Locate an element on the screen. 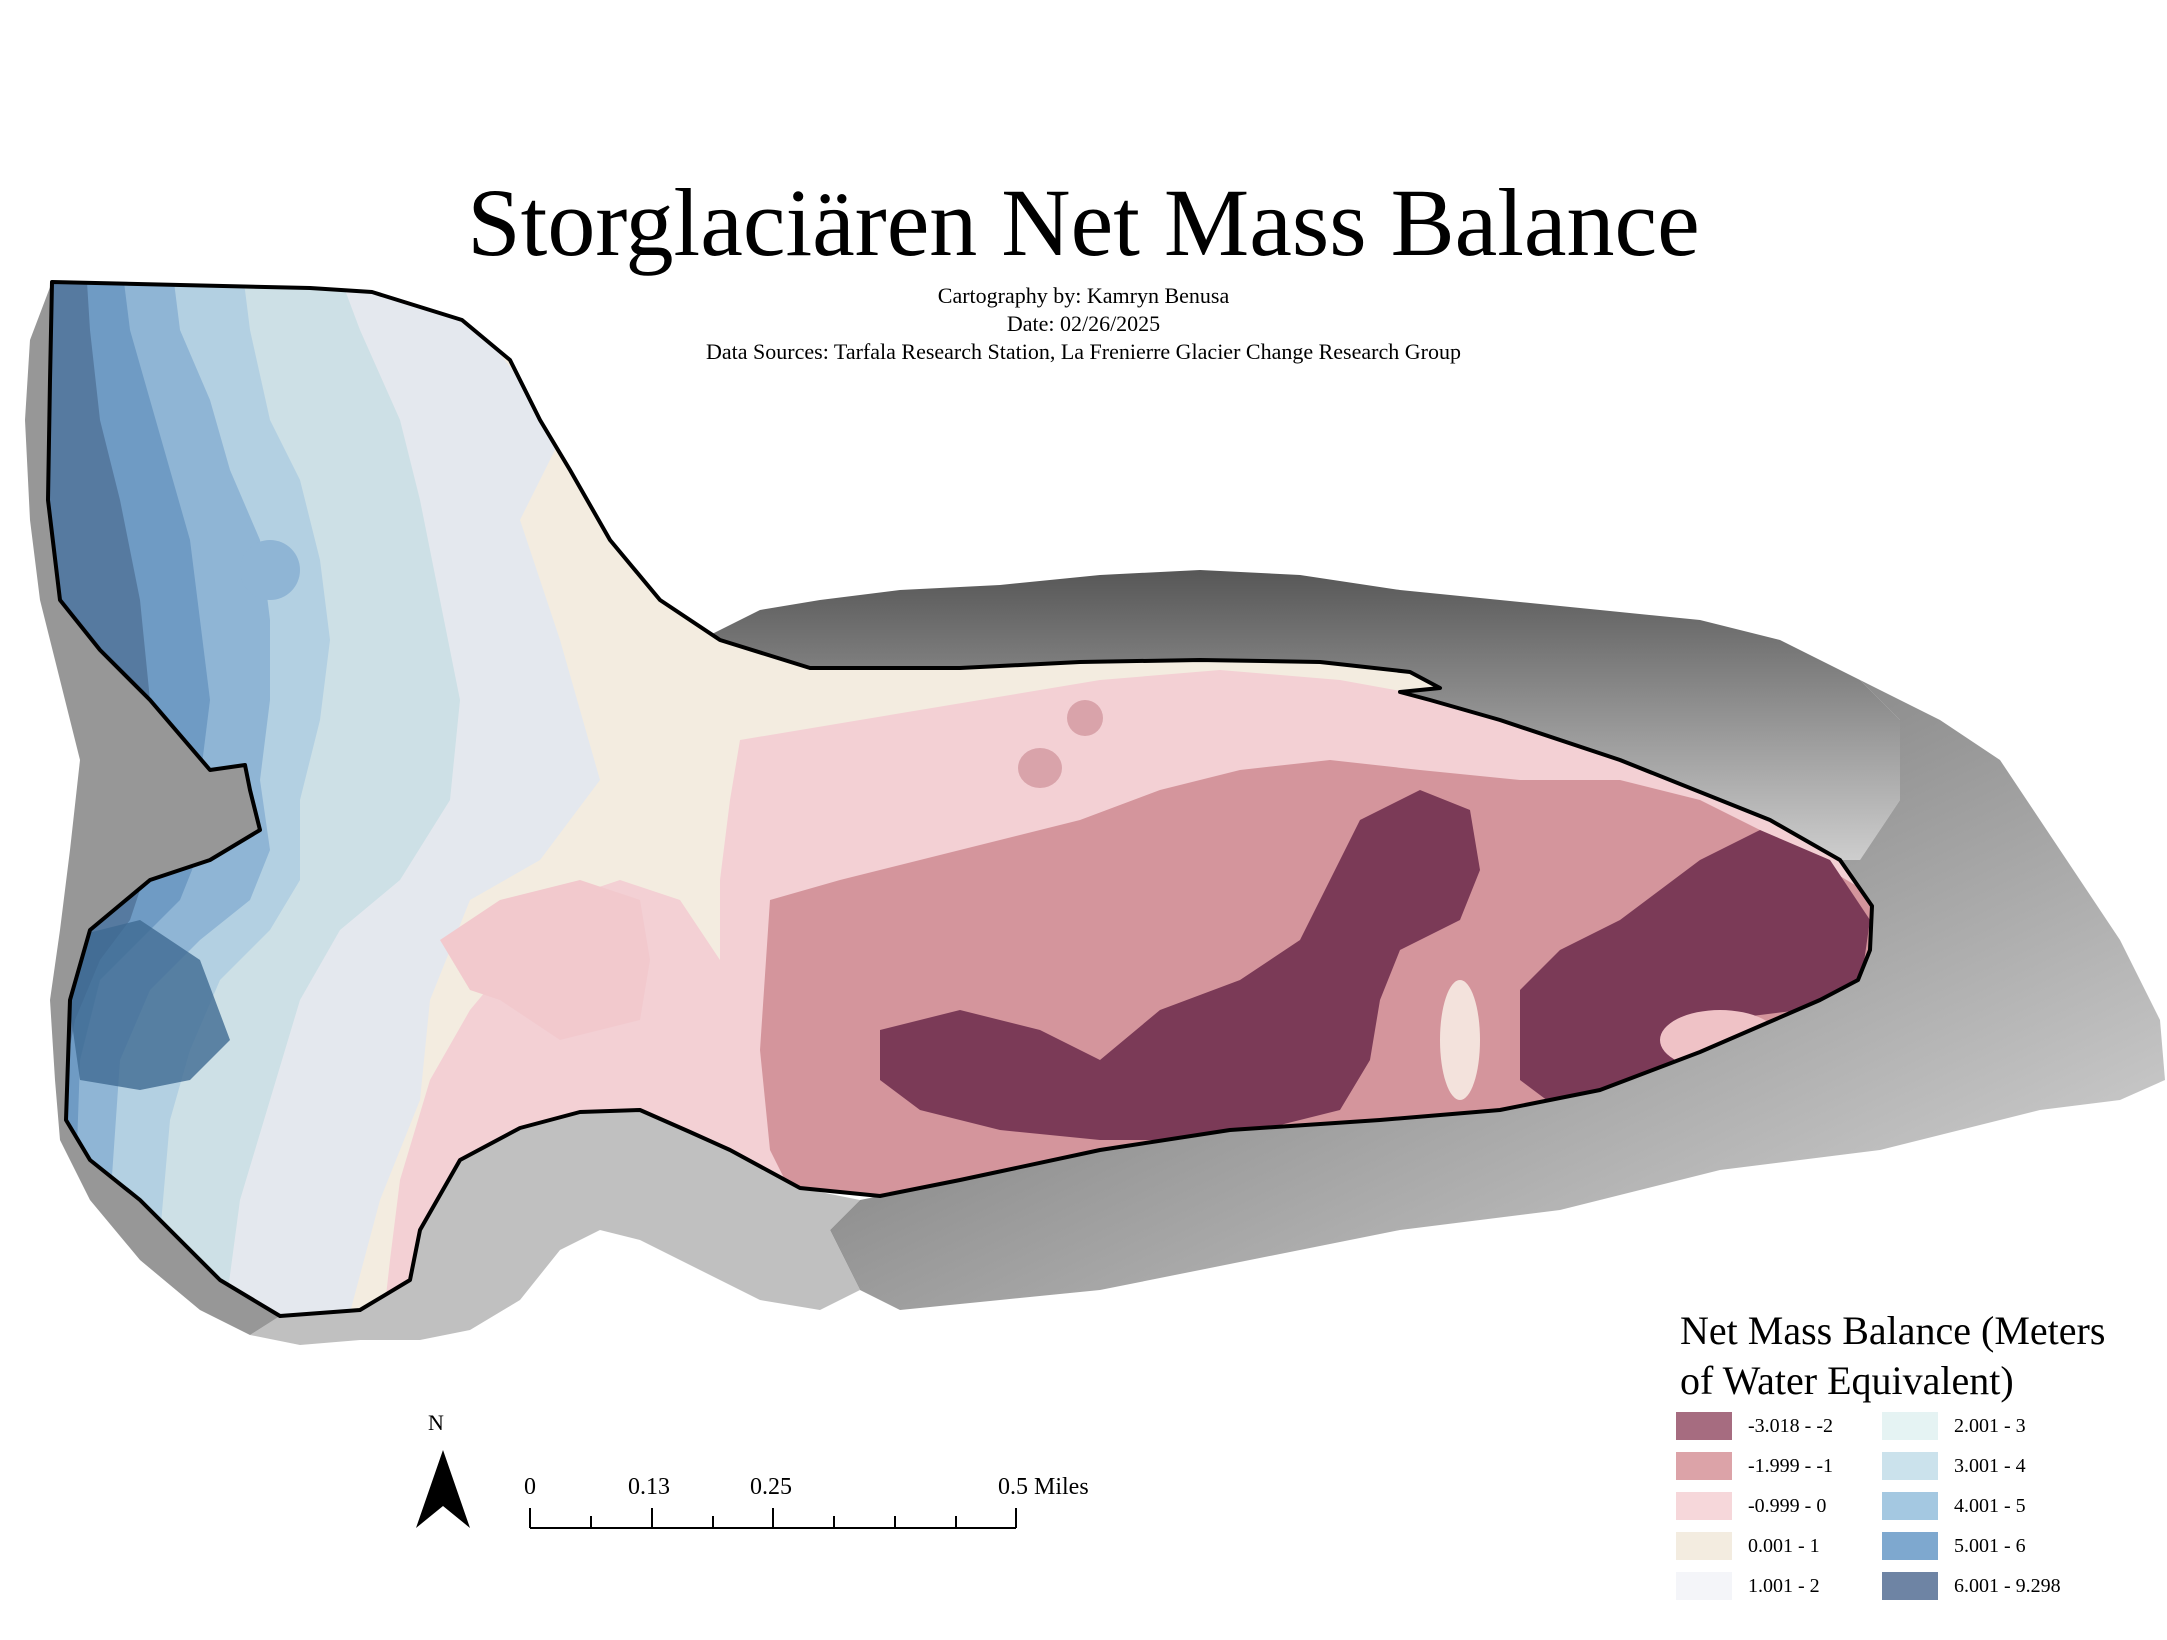  legend-label: 2.001 - 3 is located at coordinates (1990, 1426).